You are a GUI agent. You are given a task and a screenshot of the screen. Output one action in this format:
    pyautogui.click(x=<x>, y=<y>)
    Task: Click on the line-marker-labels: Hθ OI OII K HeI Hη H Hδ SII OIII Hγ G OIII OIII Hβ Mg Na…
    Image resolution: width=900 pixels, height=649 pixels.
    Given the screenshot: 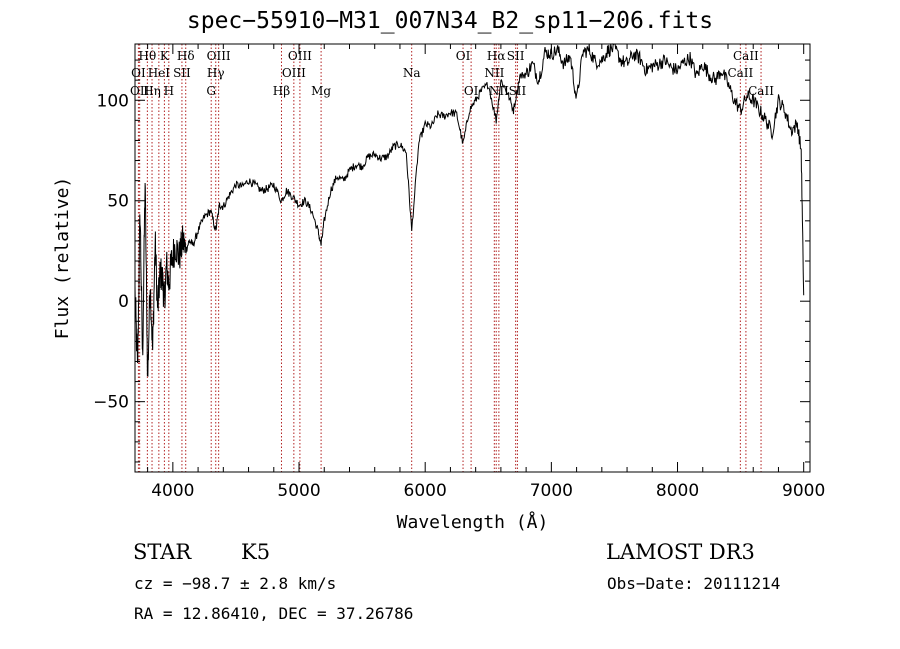 What is the action you would take?
    pyautogui.click(x=452, y=73)
    